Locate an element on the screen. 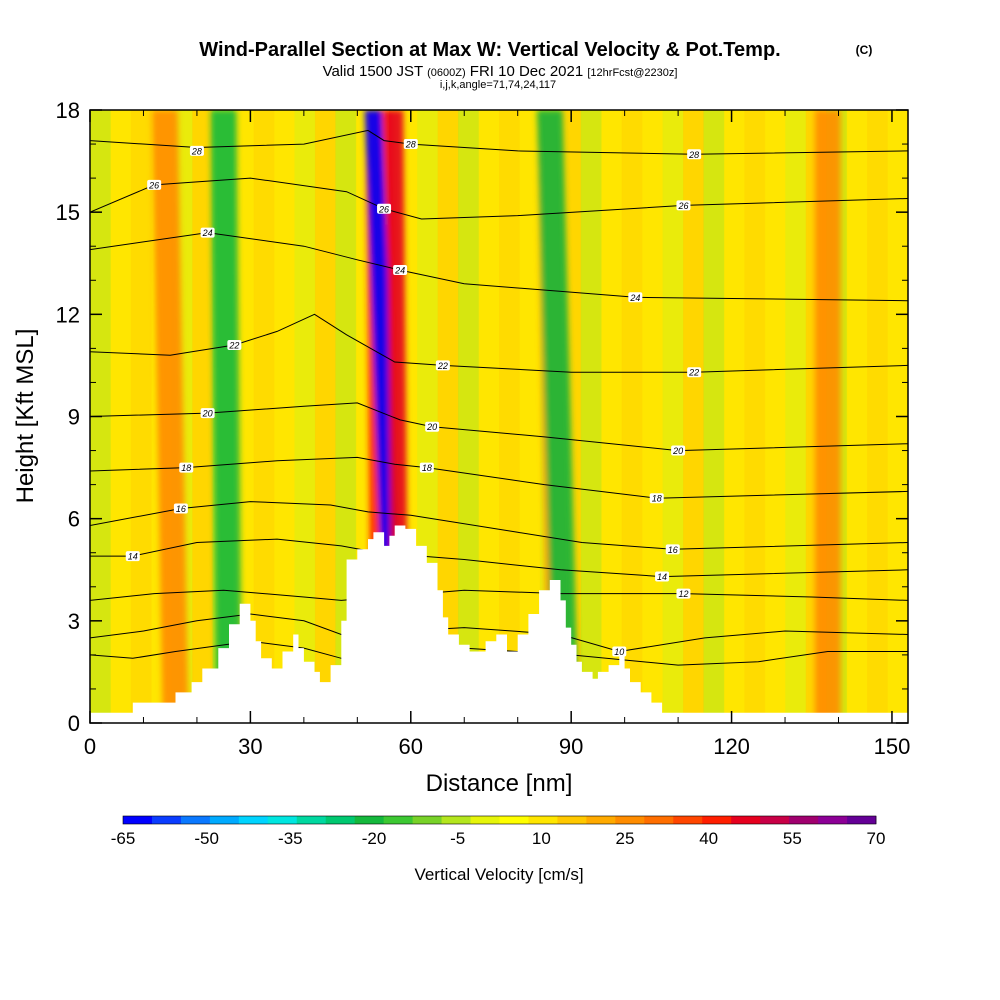  colorbar-frame is located at coordinates (499, 820).